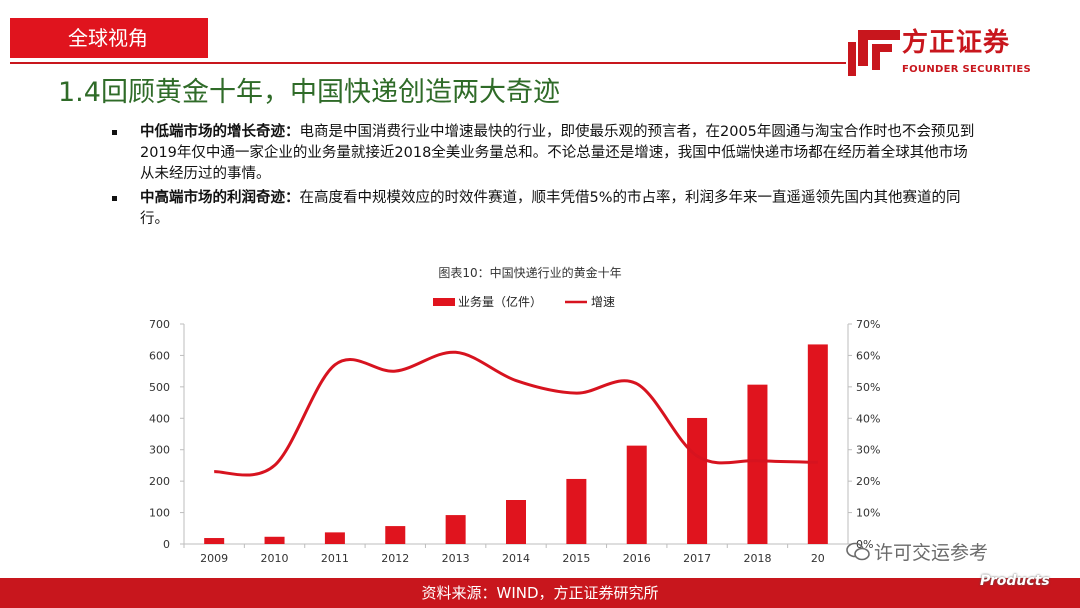 The width and height of the screenshot is (1080, 608). I want to click on right-tick-label: 20%, so click(868, 481).